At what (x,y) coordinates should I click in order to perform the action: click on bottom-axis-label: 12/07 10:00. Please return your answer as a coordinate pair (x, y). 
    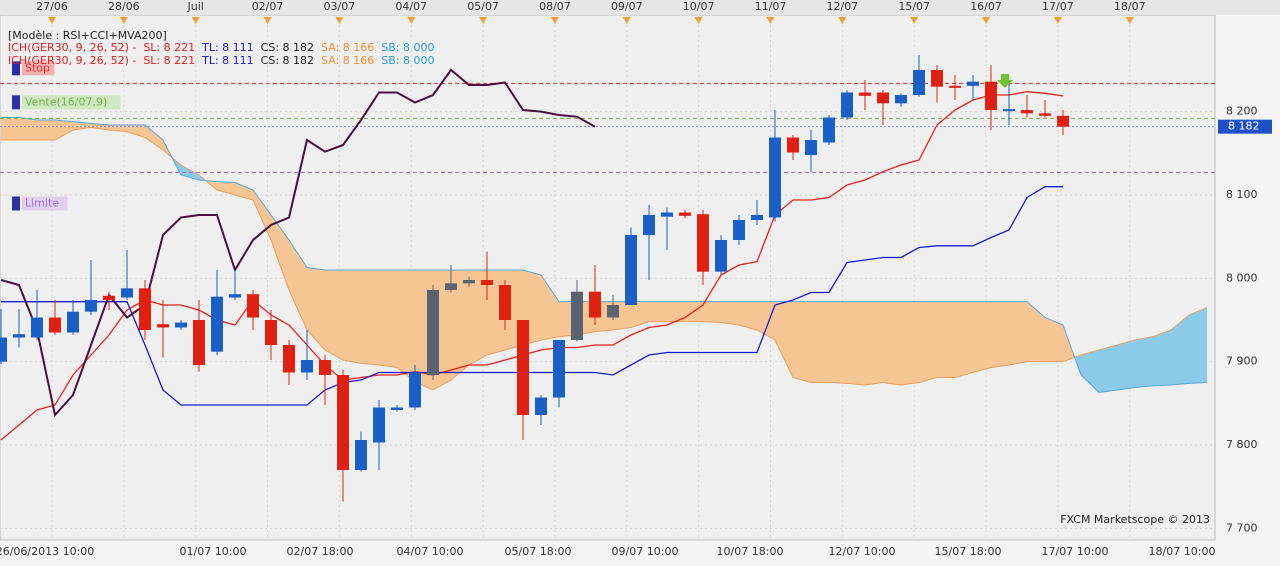
    Looking at the image, I should click on (862, 551).